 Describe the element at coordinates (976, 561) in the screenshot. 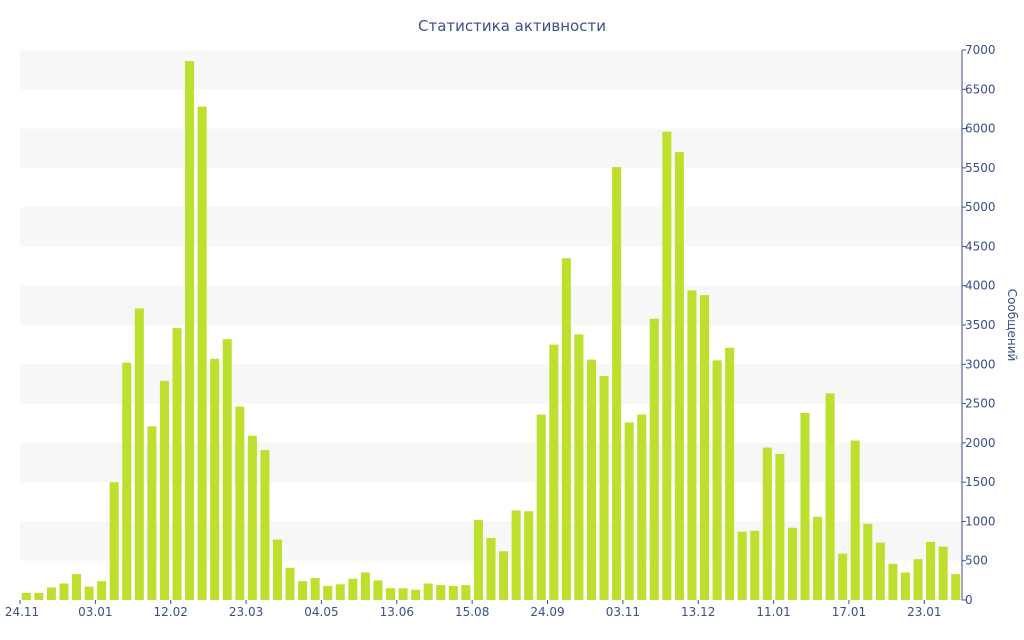

I see `y-tick-label: 500` at that location.